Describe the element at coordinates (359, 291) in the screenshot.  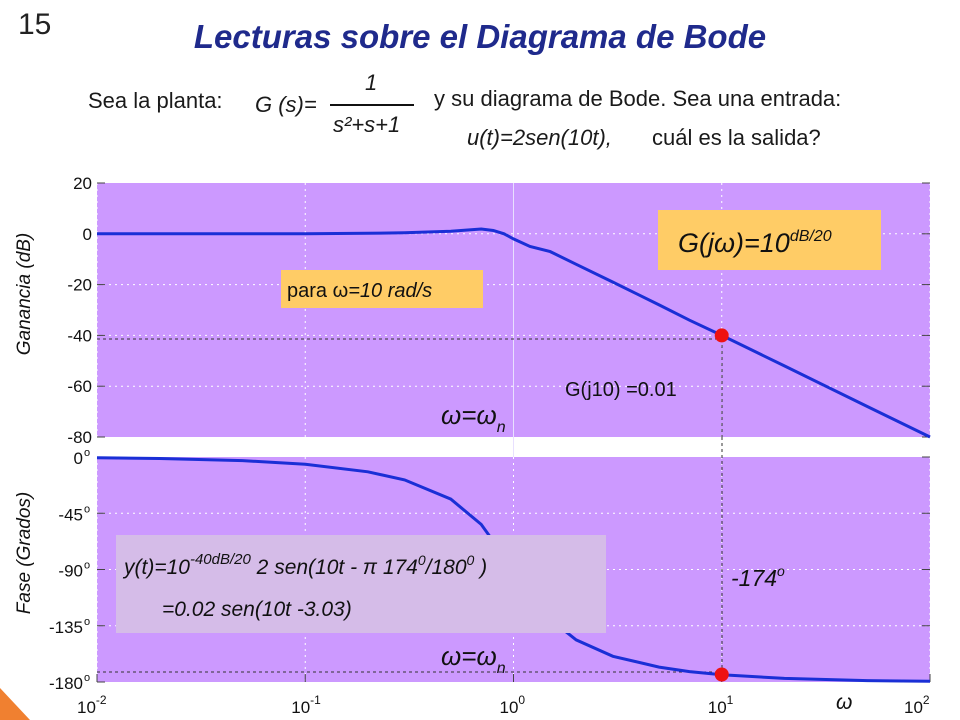
I see `para-label: para ω=10 rad/s` at that location.